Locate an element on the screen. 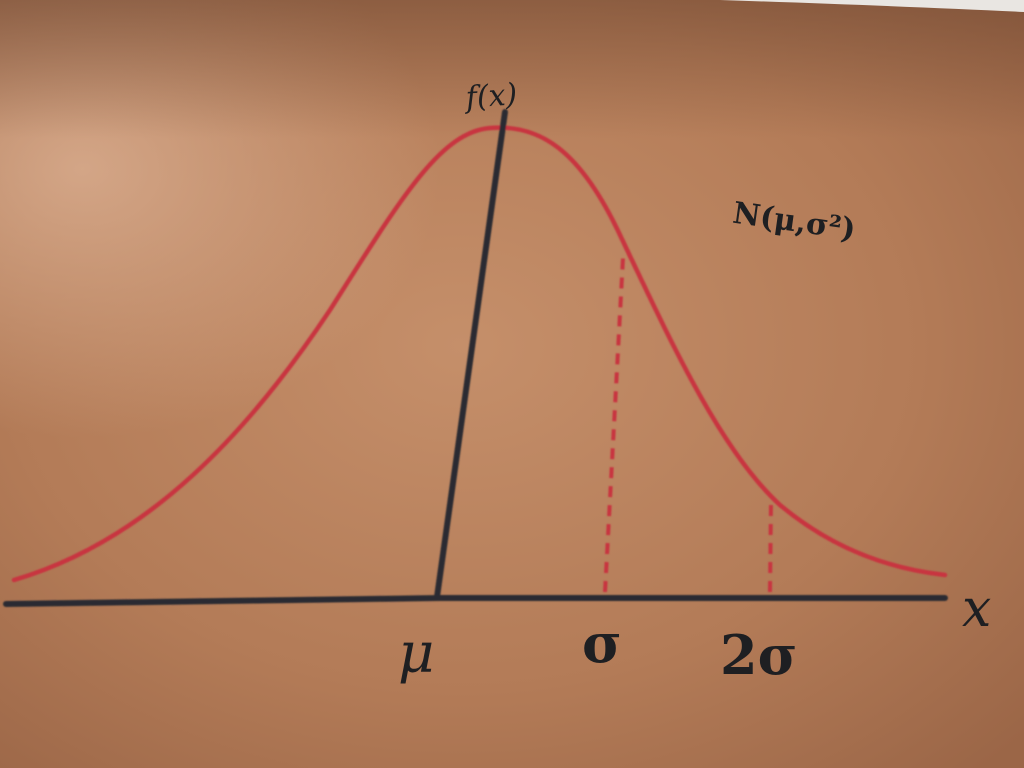  x-axis-line is located at coordinates (475, 601).